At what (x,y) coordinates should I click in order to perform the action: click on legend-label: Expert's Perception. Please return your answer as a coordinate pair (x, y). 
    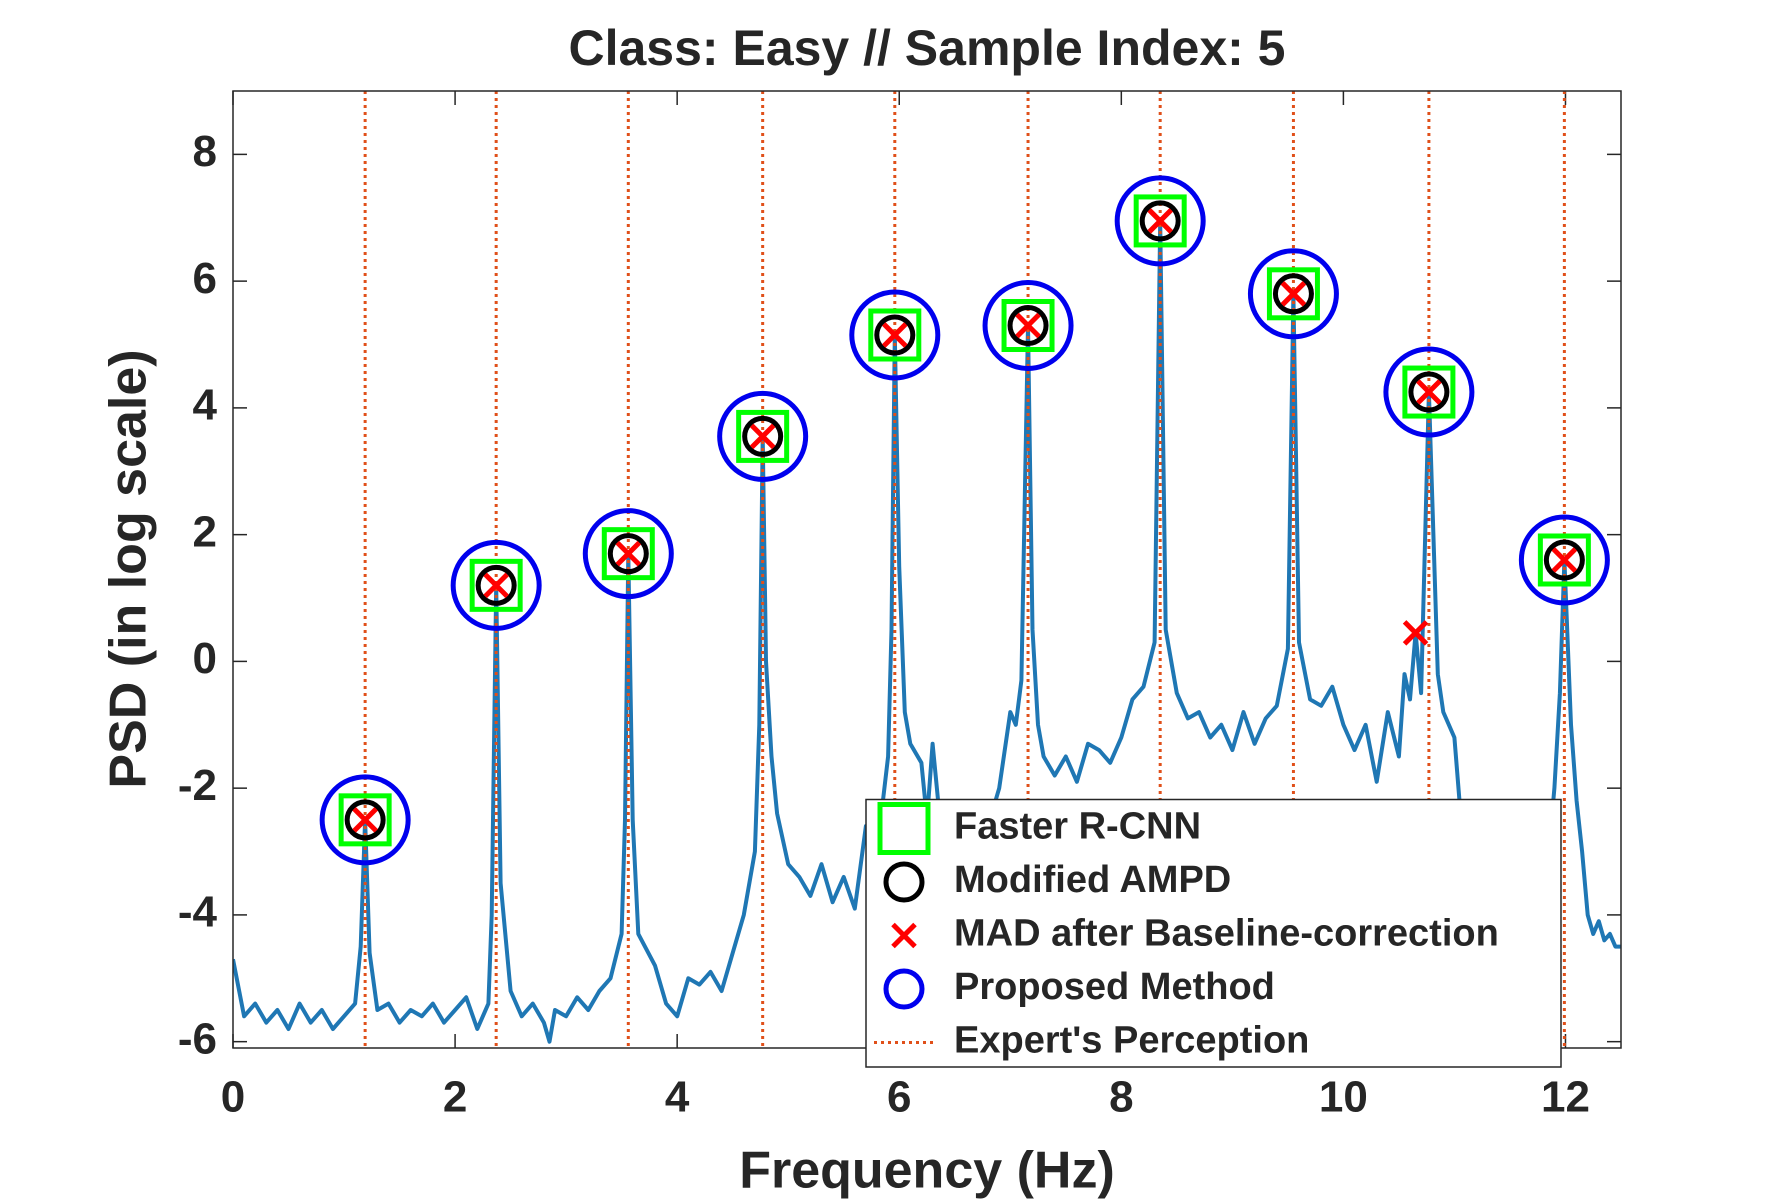
    Looking at the image, I should click on (1131, 1041).